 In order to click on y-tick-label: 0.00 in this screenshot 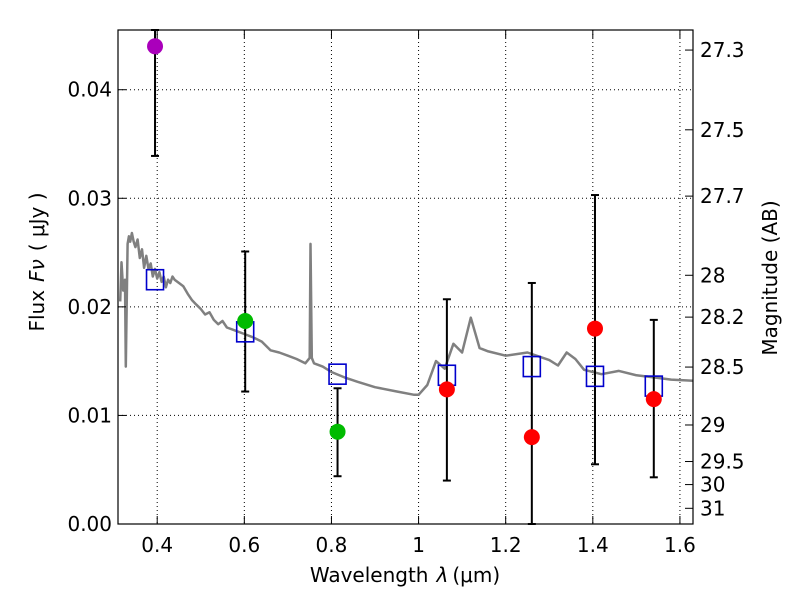, I will do `click(89, 524)`.